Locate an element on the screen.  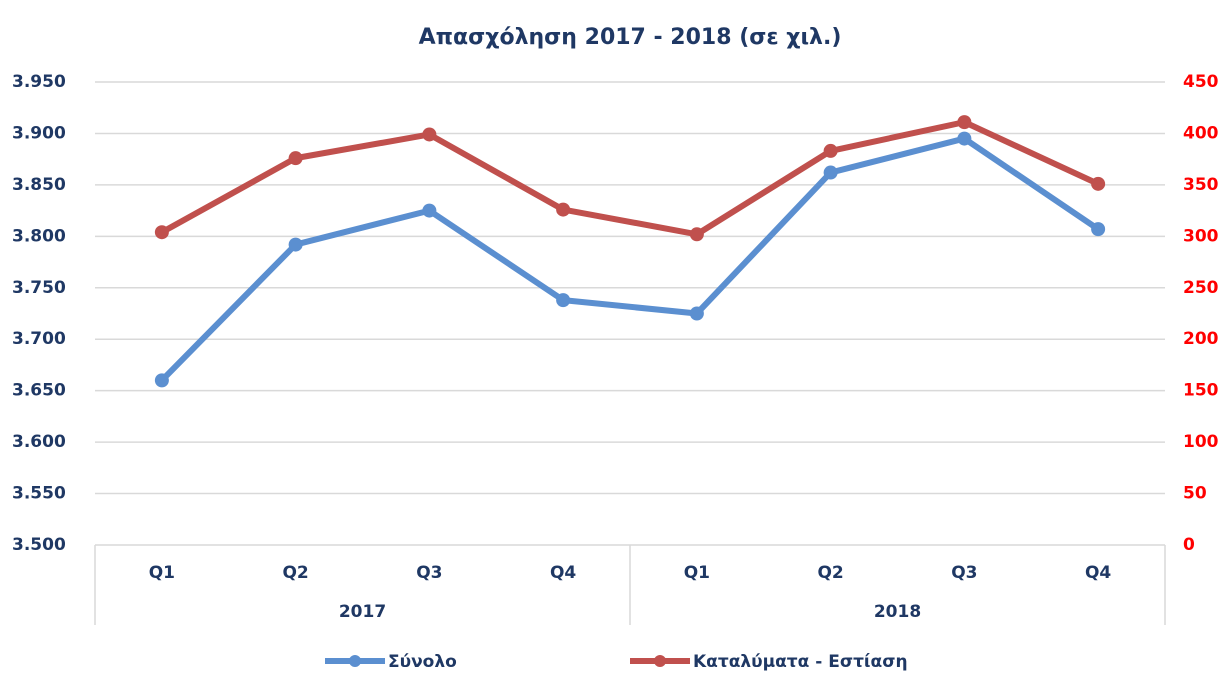
series-line is located at coordinates (630, 178).